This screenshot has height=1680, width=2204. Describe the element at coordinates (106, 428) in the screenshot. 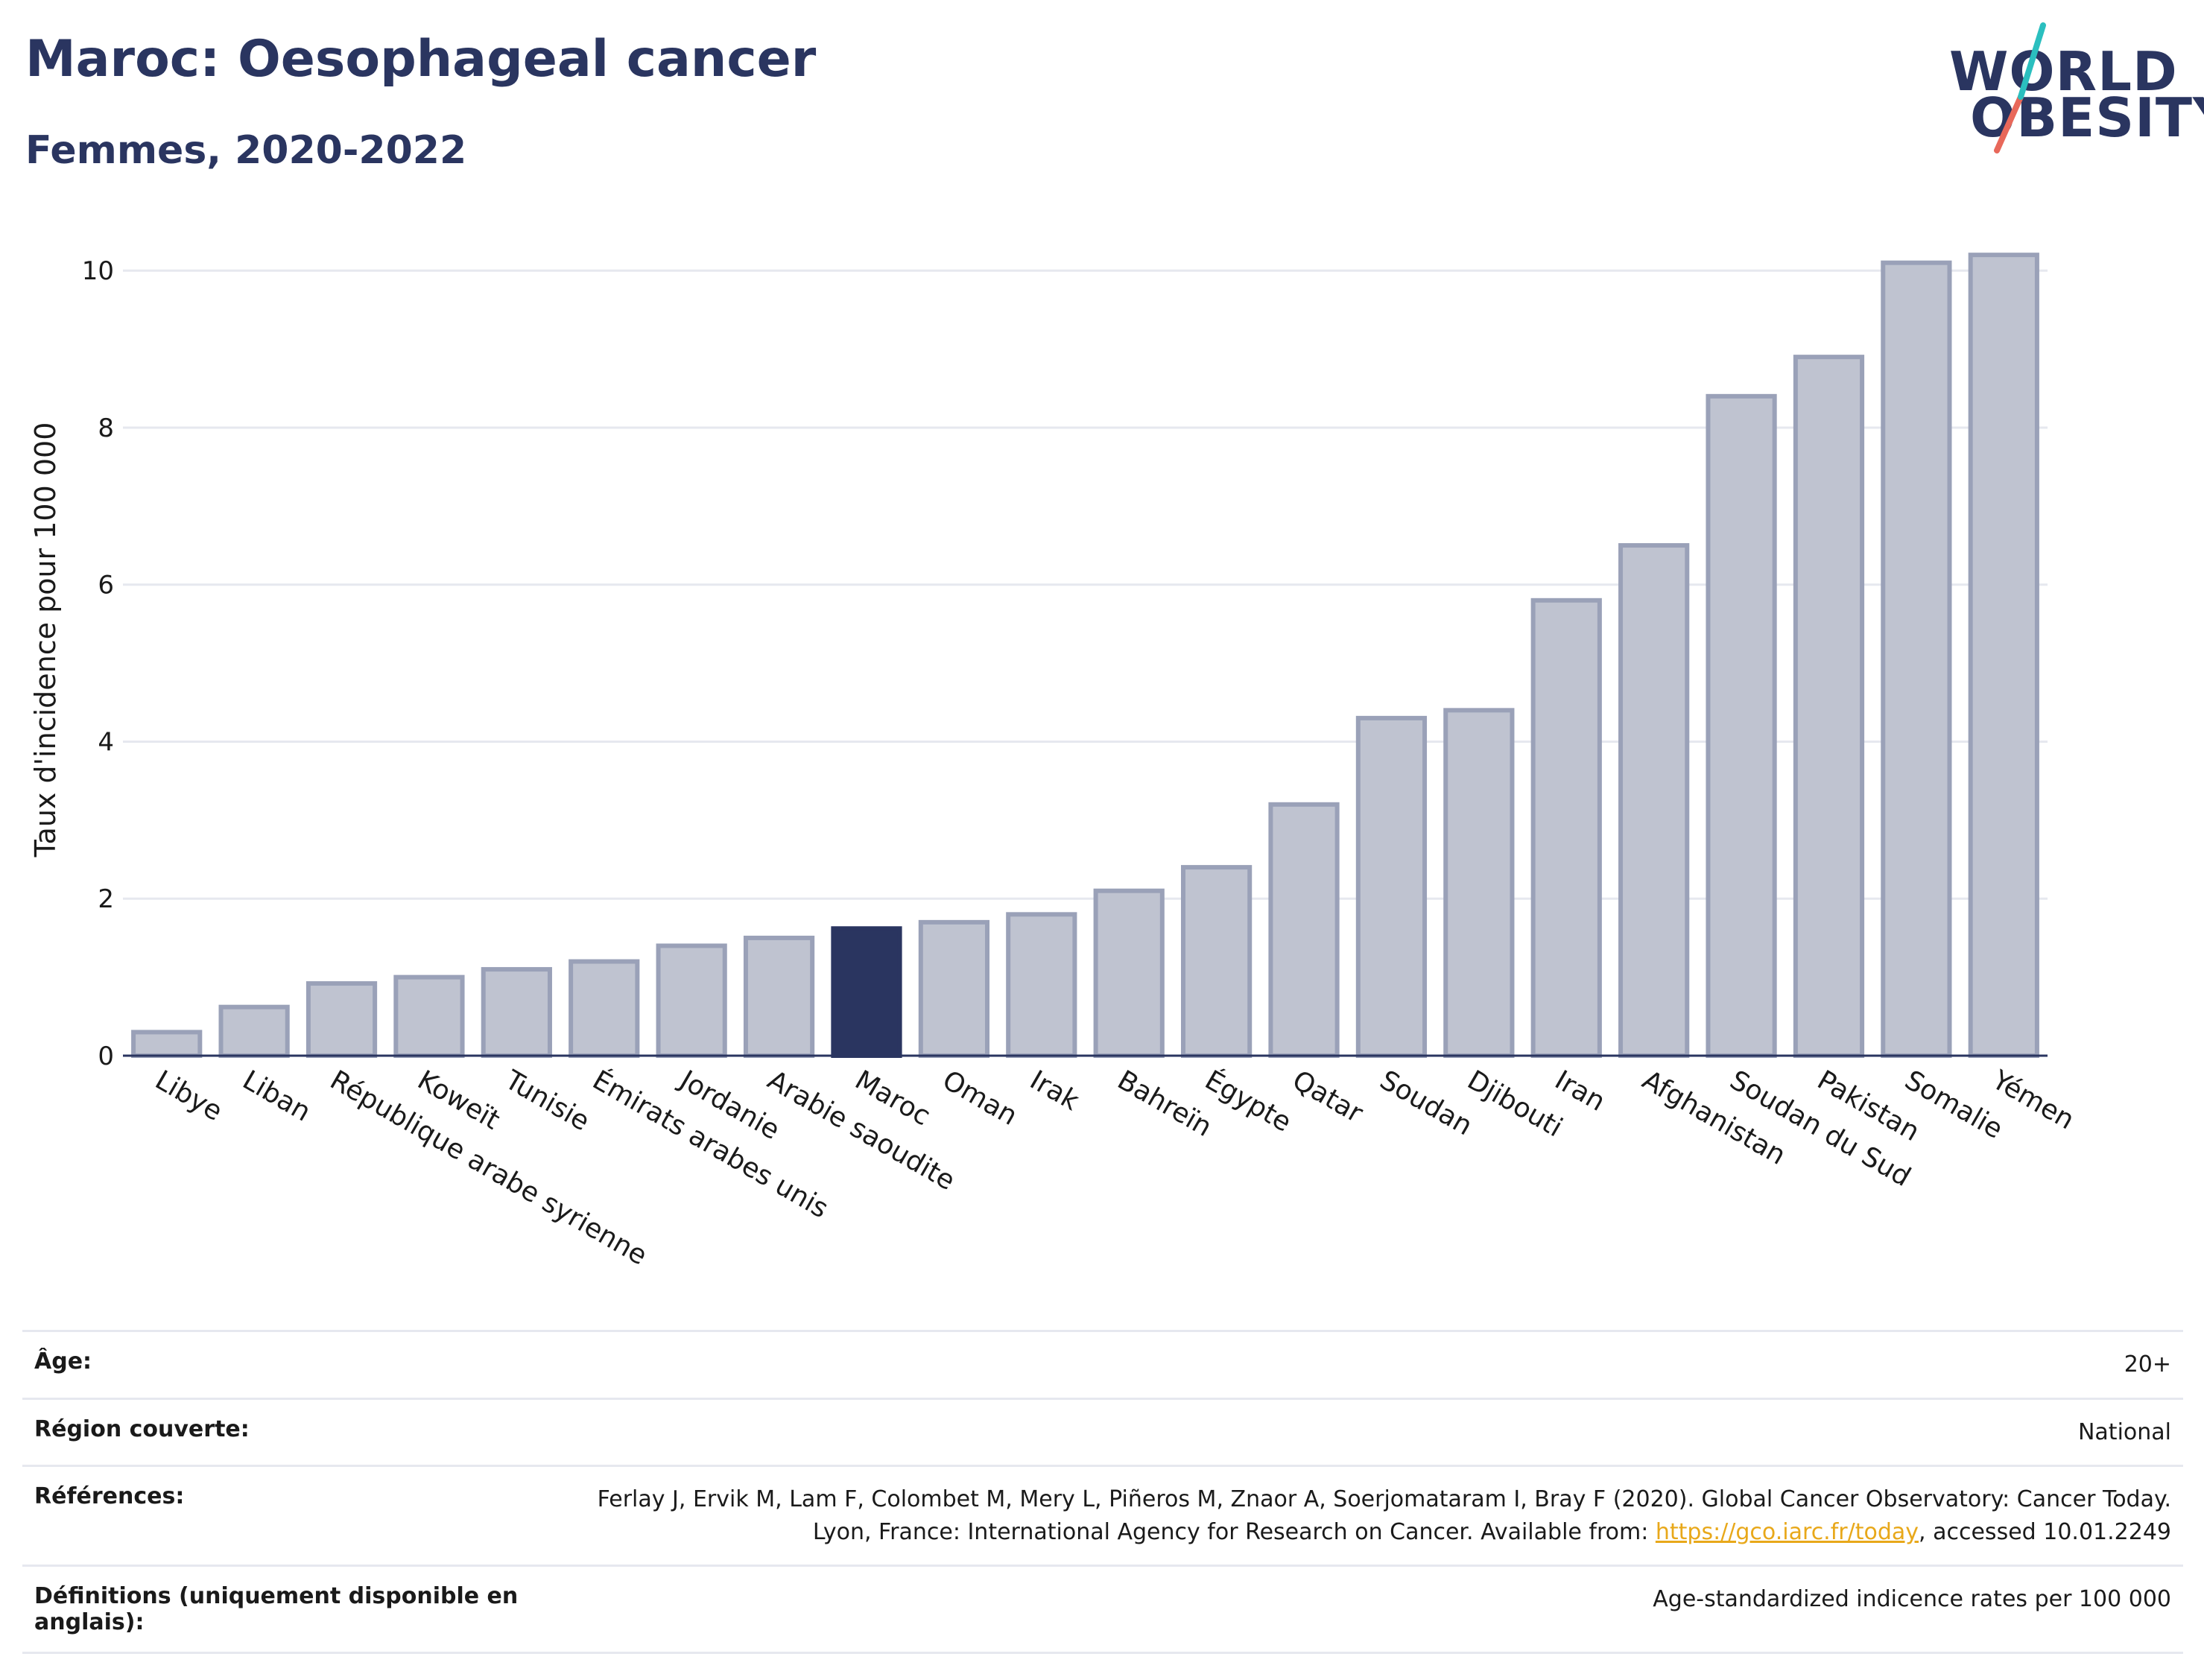

I see `y-tick-label: 8` at that location.